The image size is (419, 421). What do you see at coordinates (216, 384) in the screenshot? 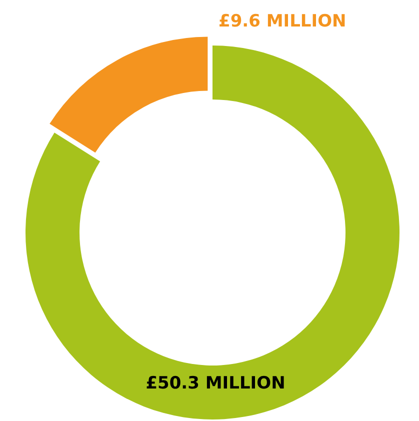
I see `data-label: £50.3 MILLION` at bounding box center [216, 384].